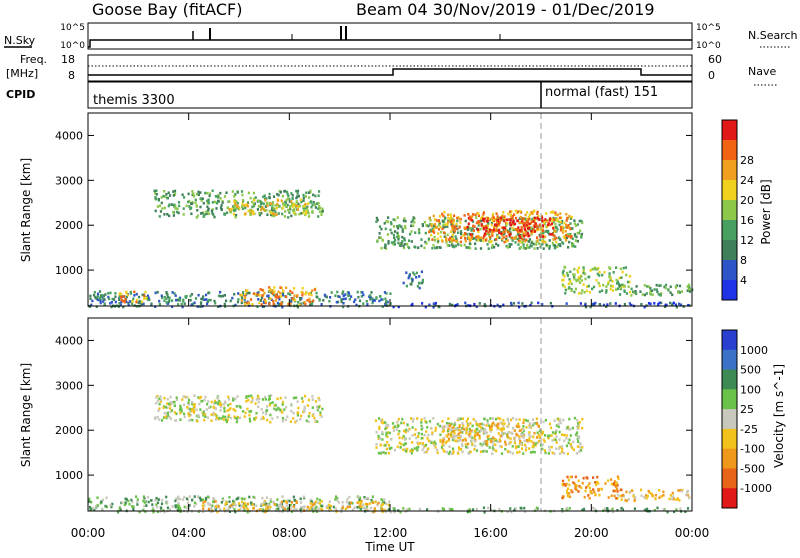  I want to click on x-tick-label: 20:00, so click(591, 533).